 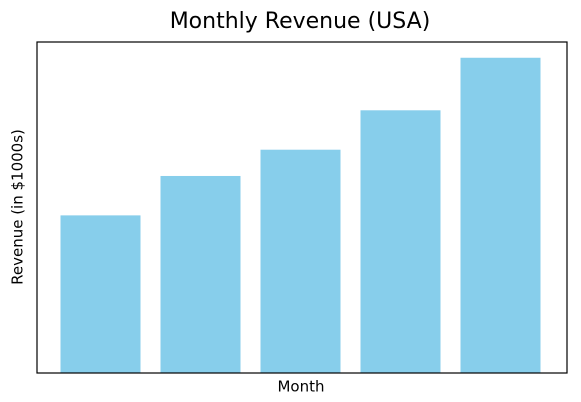 I want to click on y-axis-label: Revenue (in $1000s), so click(x=18, y=207).